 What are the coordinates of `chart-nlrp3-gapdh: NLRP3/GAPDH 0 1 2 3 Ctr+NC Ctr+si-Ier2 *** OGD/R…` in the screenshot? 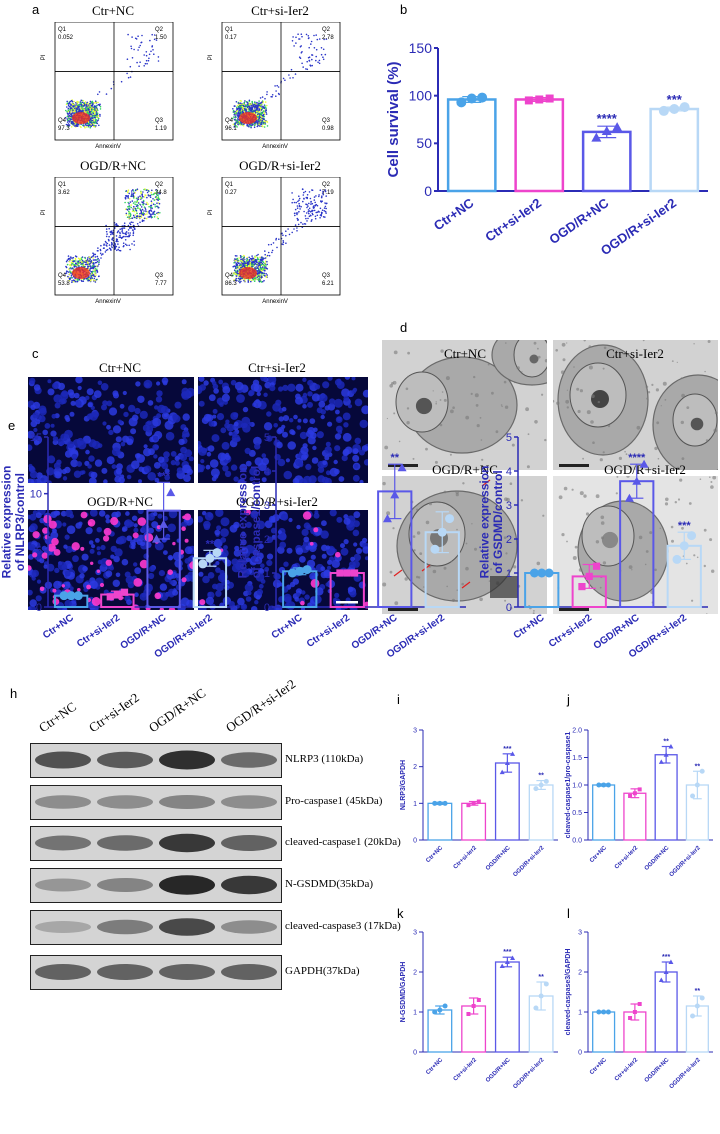 It's located at (479, 802).